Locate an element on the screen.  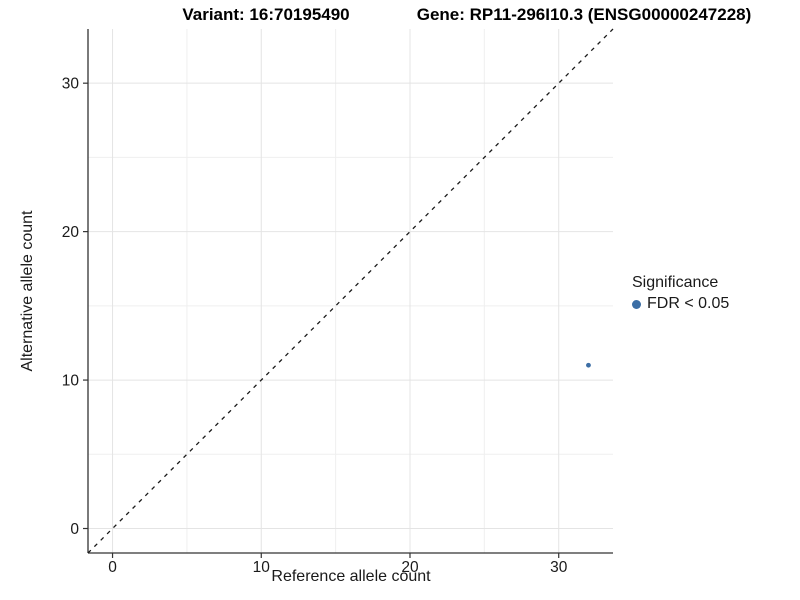
plot-title-gene: Gene: RP11-296I10.3 (ENSG00000247228) is located at coordinates (584, 14).